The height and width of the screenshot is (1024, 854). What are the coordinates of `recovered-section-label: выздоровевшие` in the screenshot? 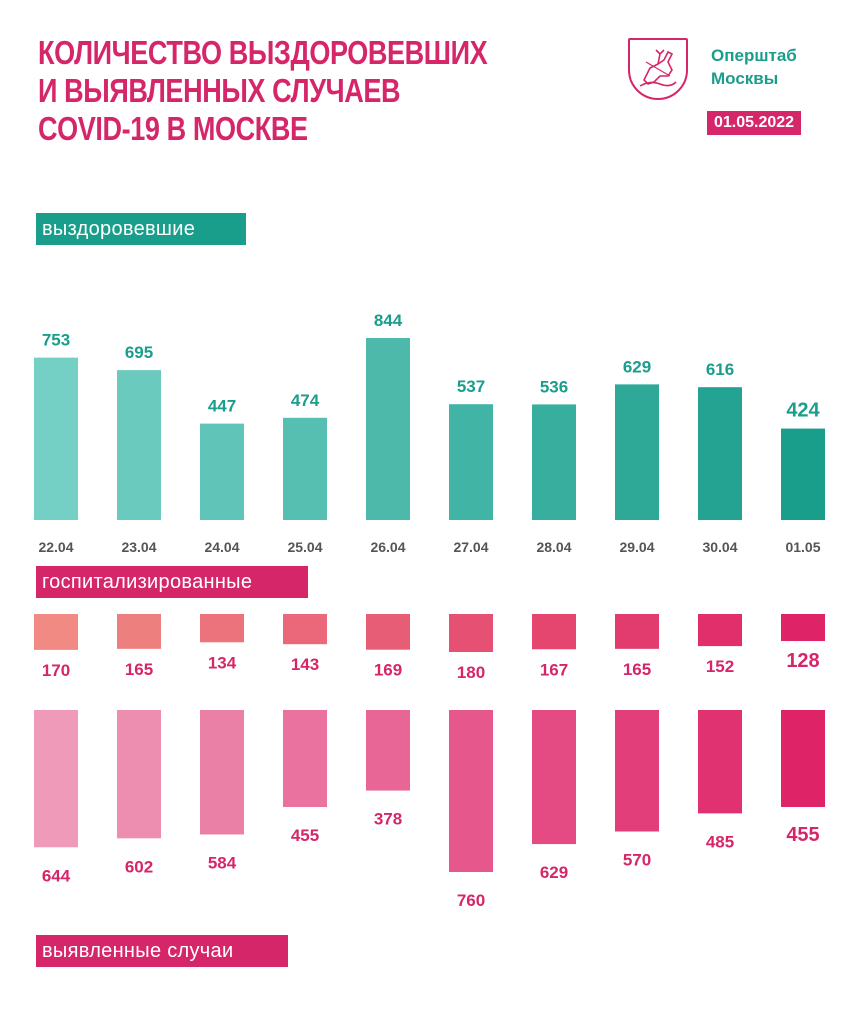 It's located at (141, 229).